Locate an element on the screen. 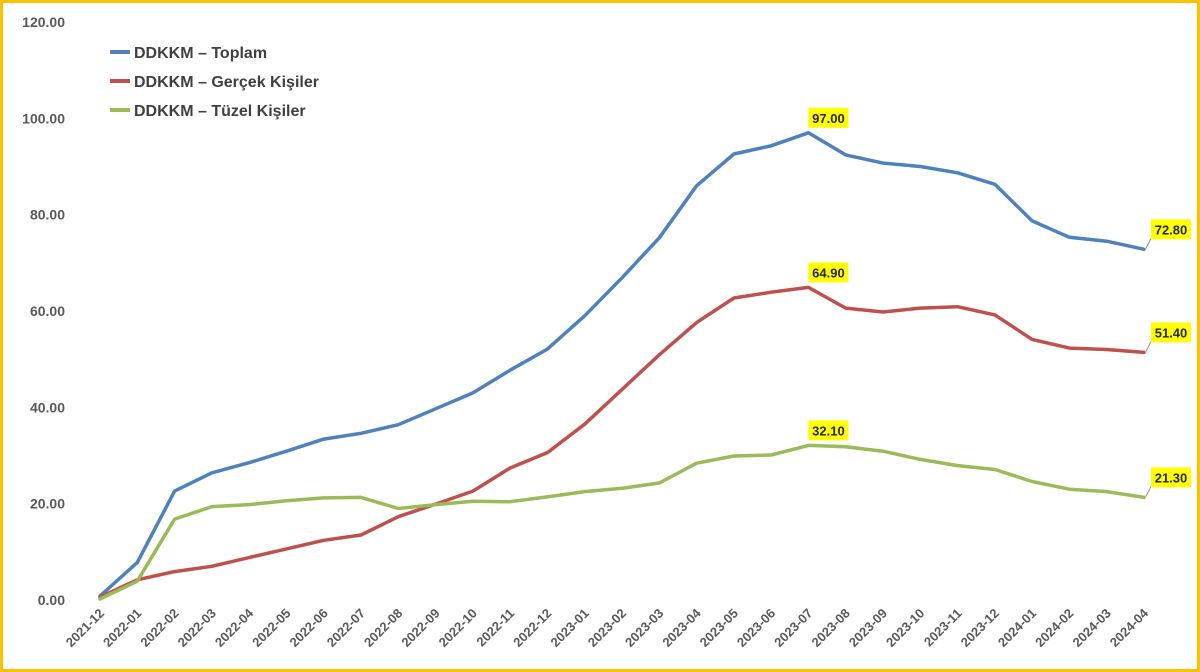 This screenshot has height=672, width=1200. x-tick-label: 2024-02 is located at coordinates (1054, 628).